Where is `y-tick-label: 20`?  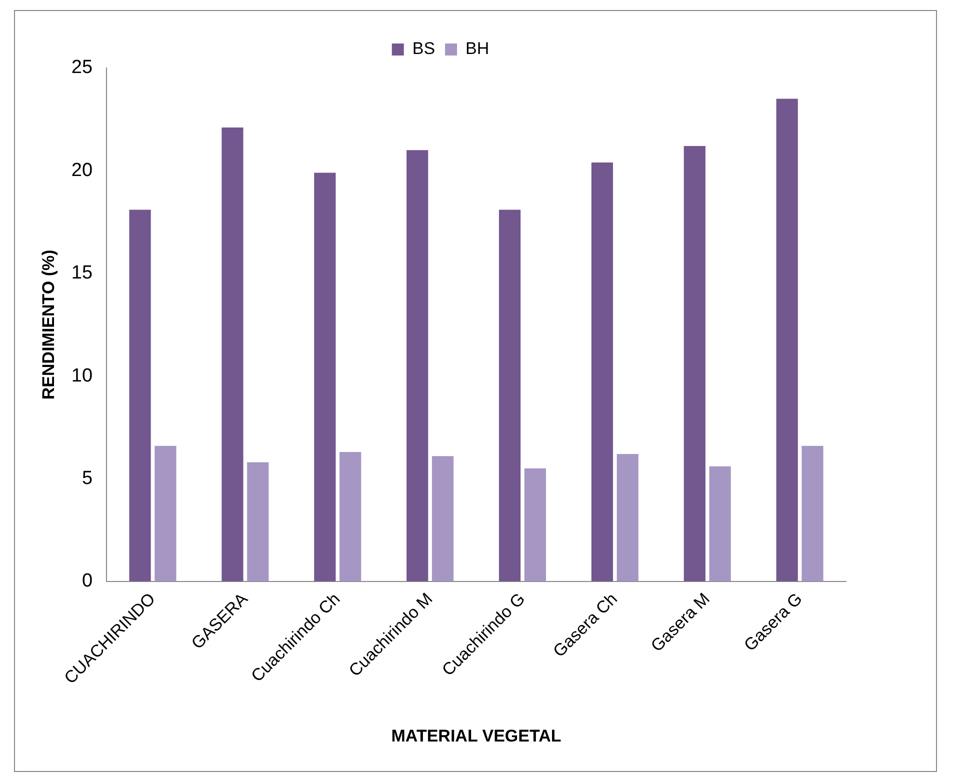 y-tick-label: 20 is located at coordinates (82, 170).